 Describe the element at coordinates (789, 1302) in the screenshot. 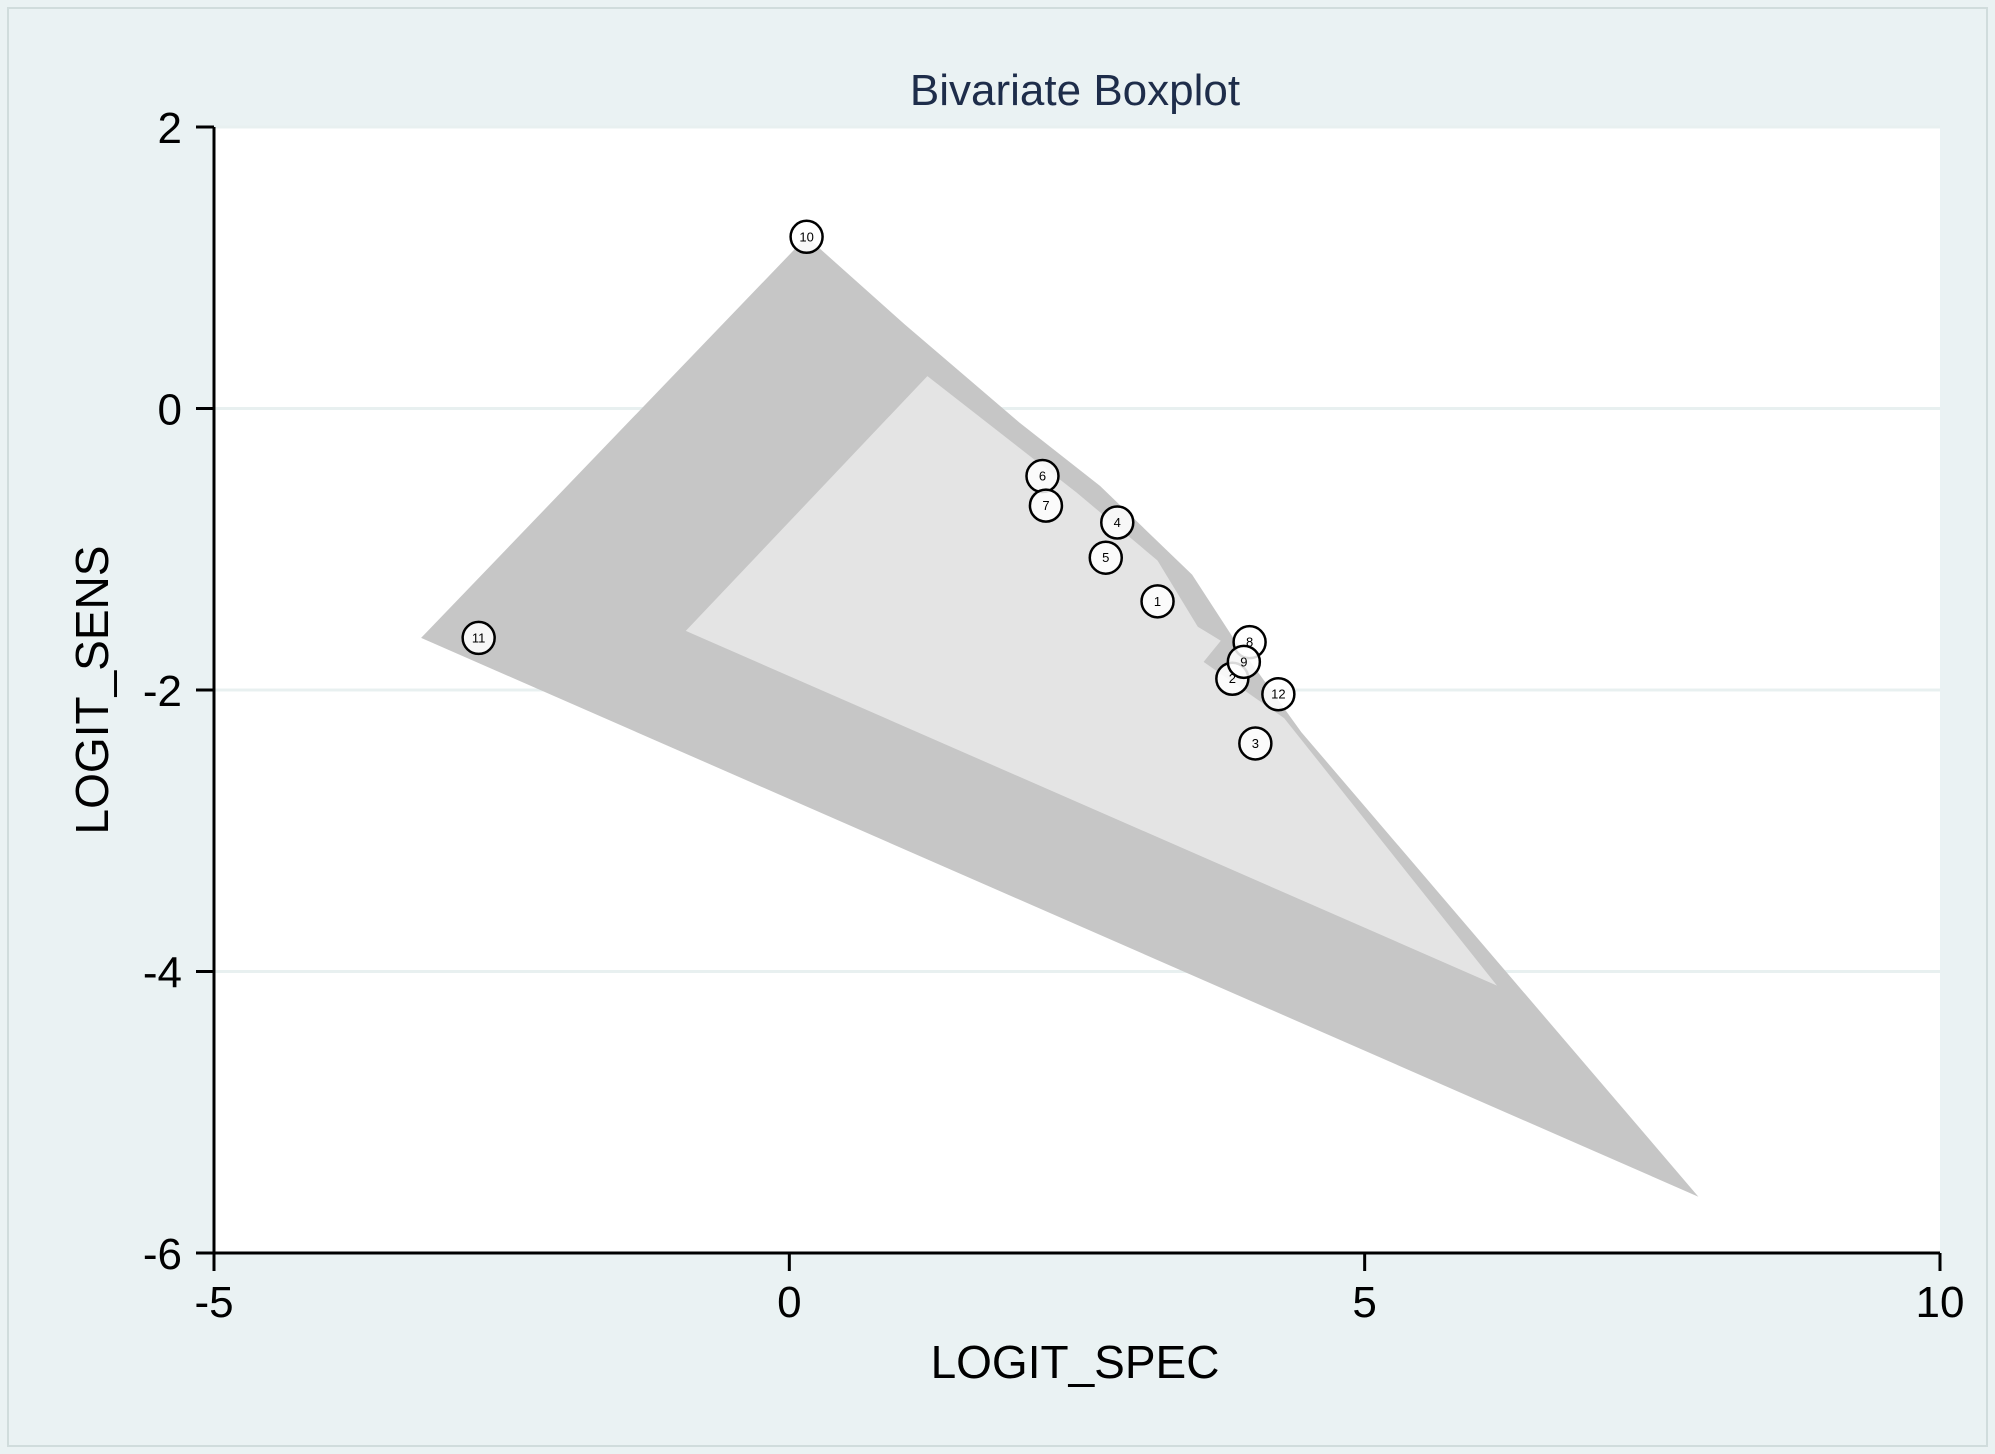

I see `x-tick-label: 0` at that location.